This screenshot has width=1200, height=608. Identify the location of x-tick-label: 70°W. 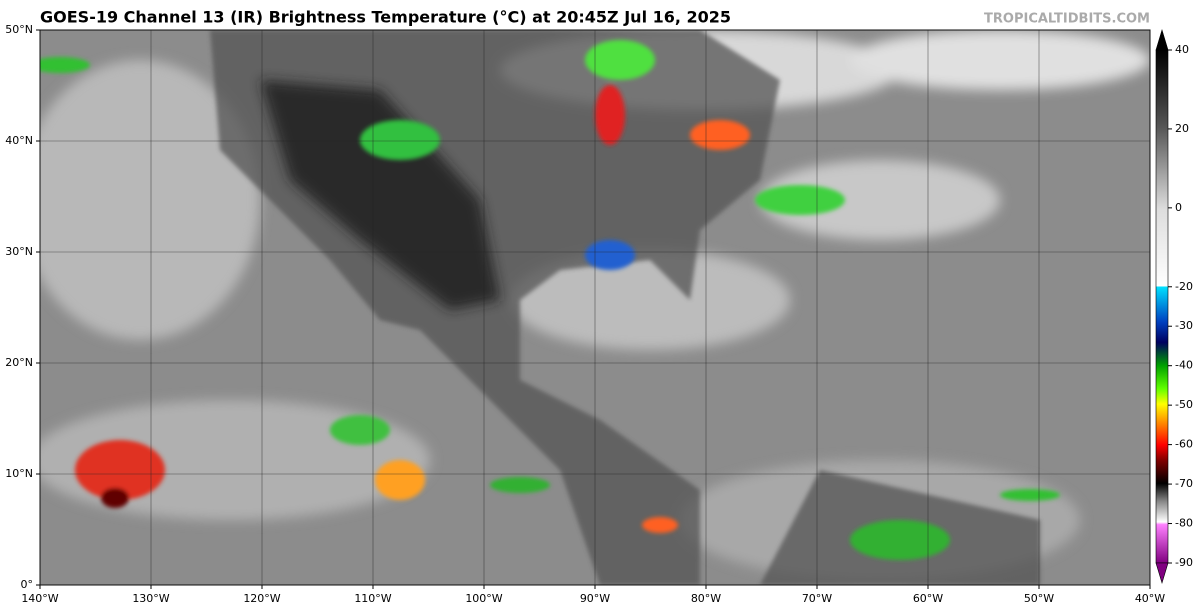
(817, 598).